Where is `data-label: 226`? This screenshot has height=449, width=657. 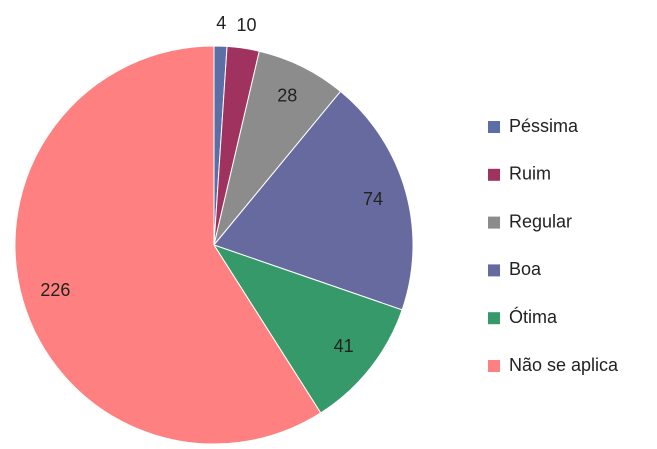
data-label: 226 is located at coordinates (55, 290).